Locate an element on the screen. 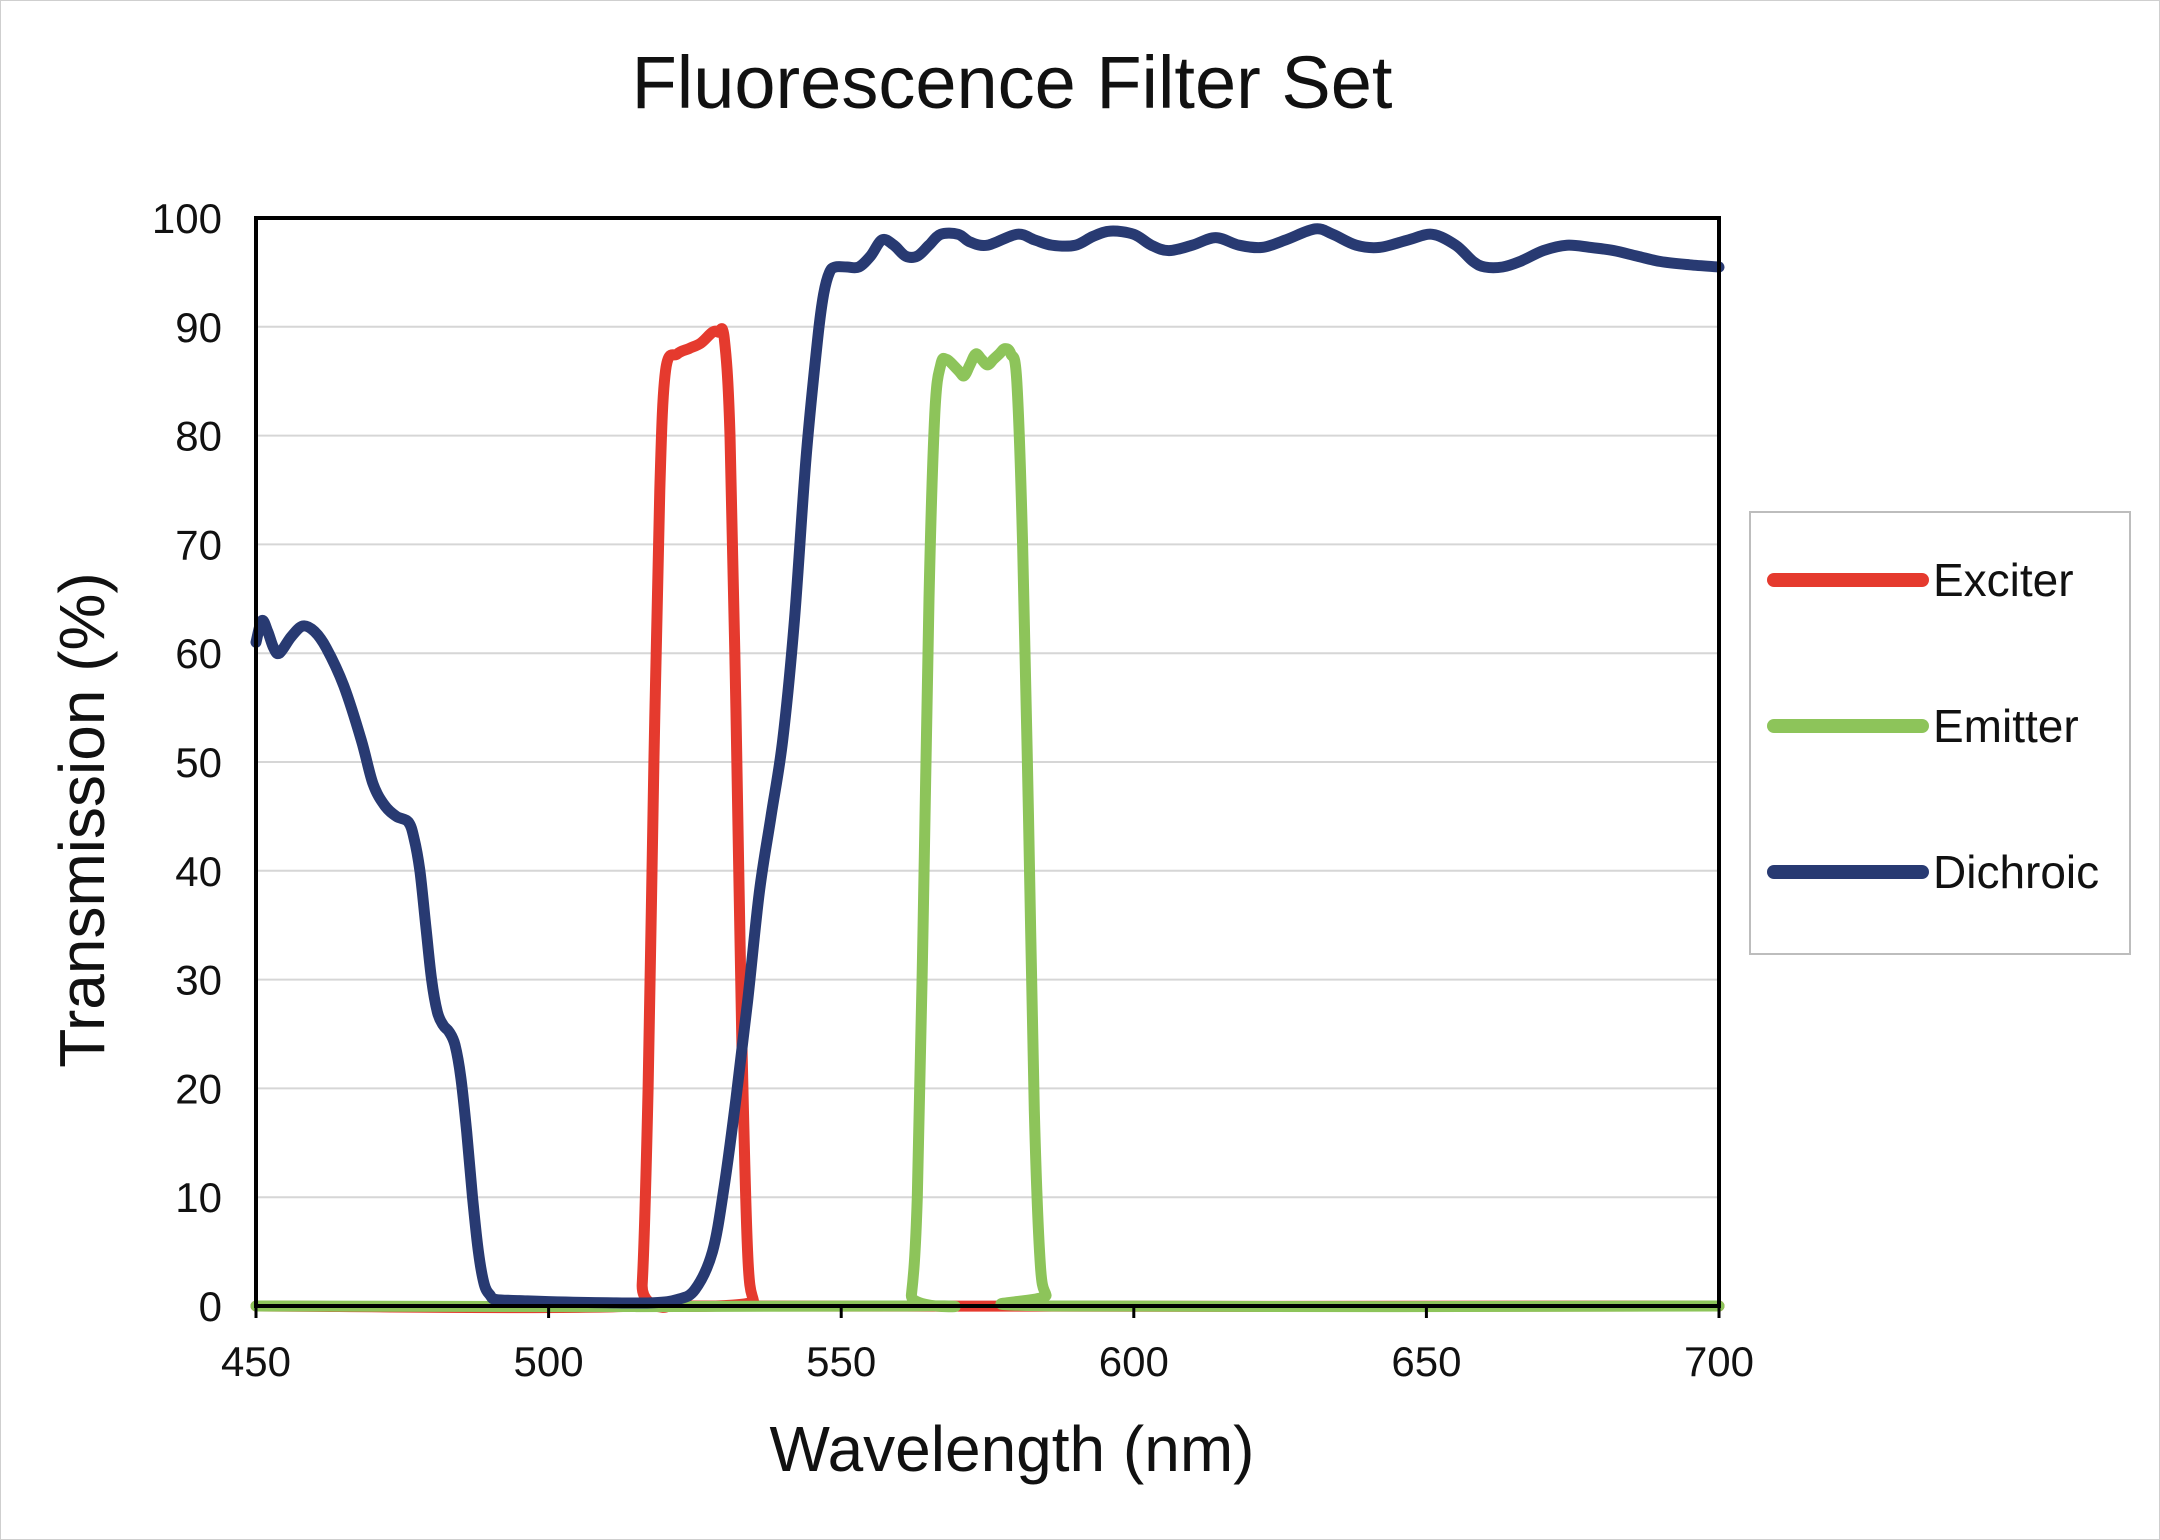 Image resolution: width=2160 pixels, height=1540 pixels. x-tick-label-700: 700 is located at coordinates (1719, 1361).